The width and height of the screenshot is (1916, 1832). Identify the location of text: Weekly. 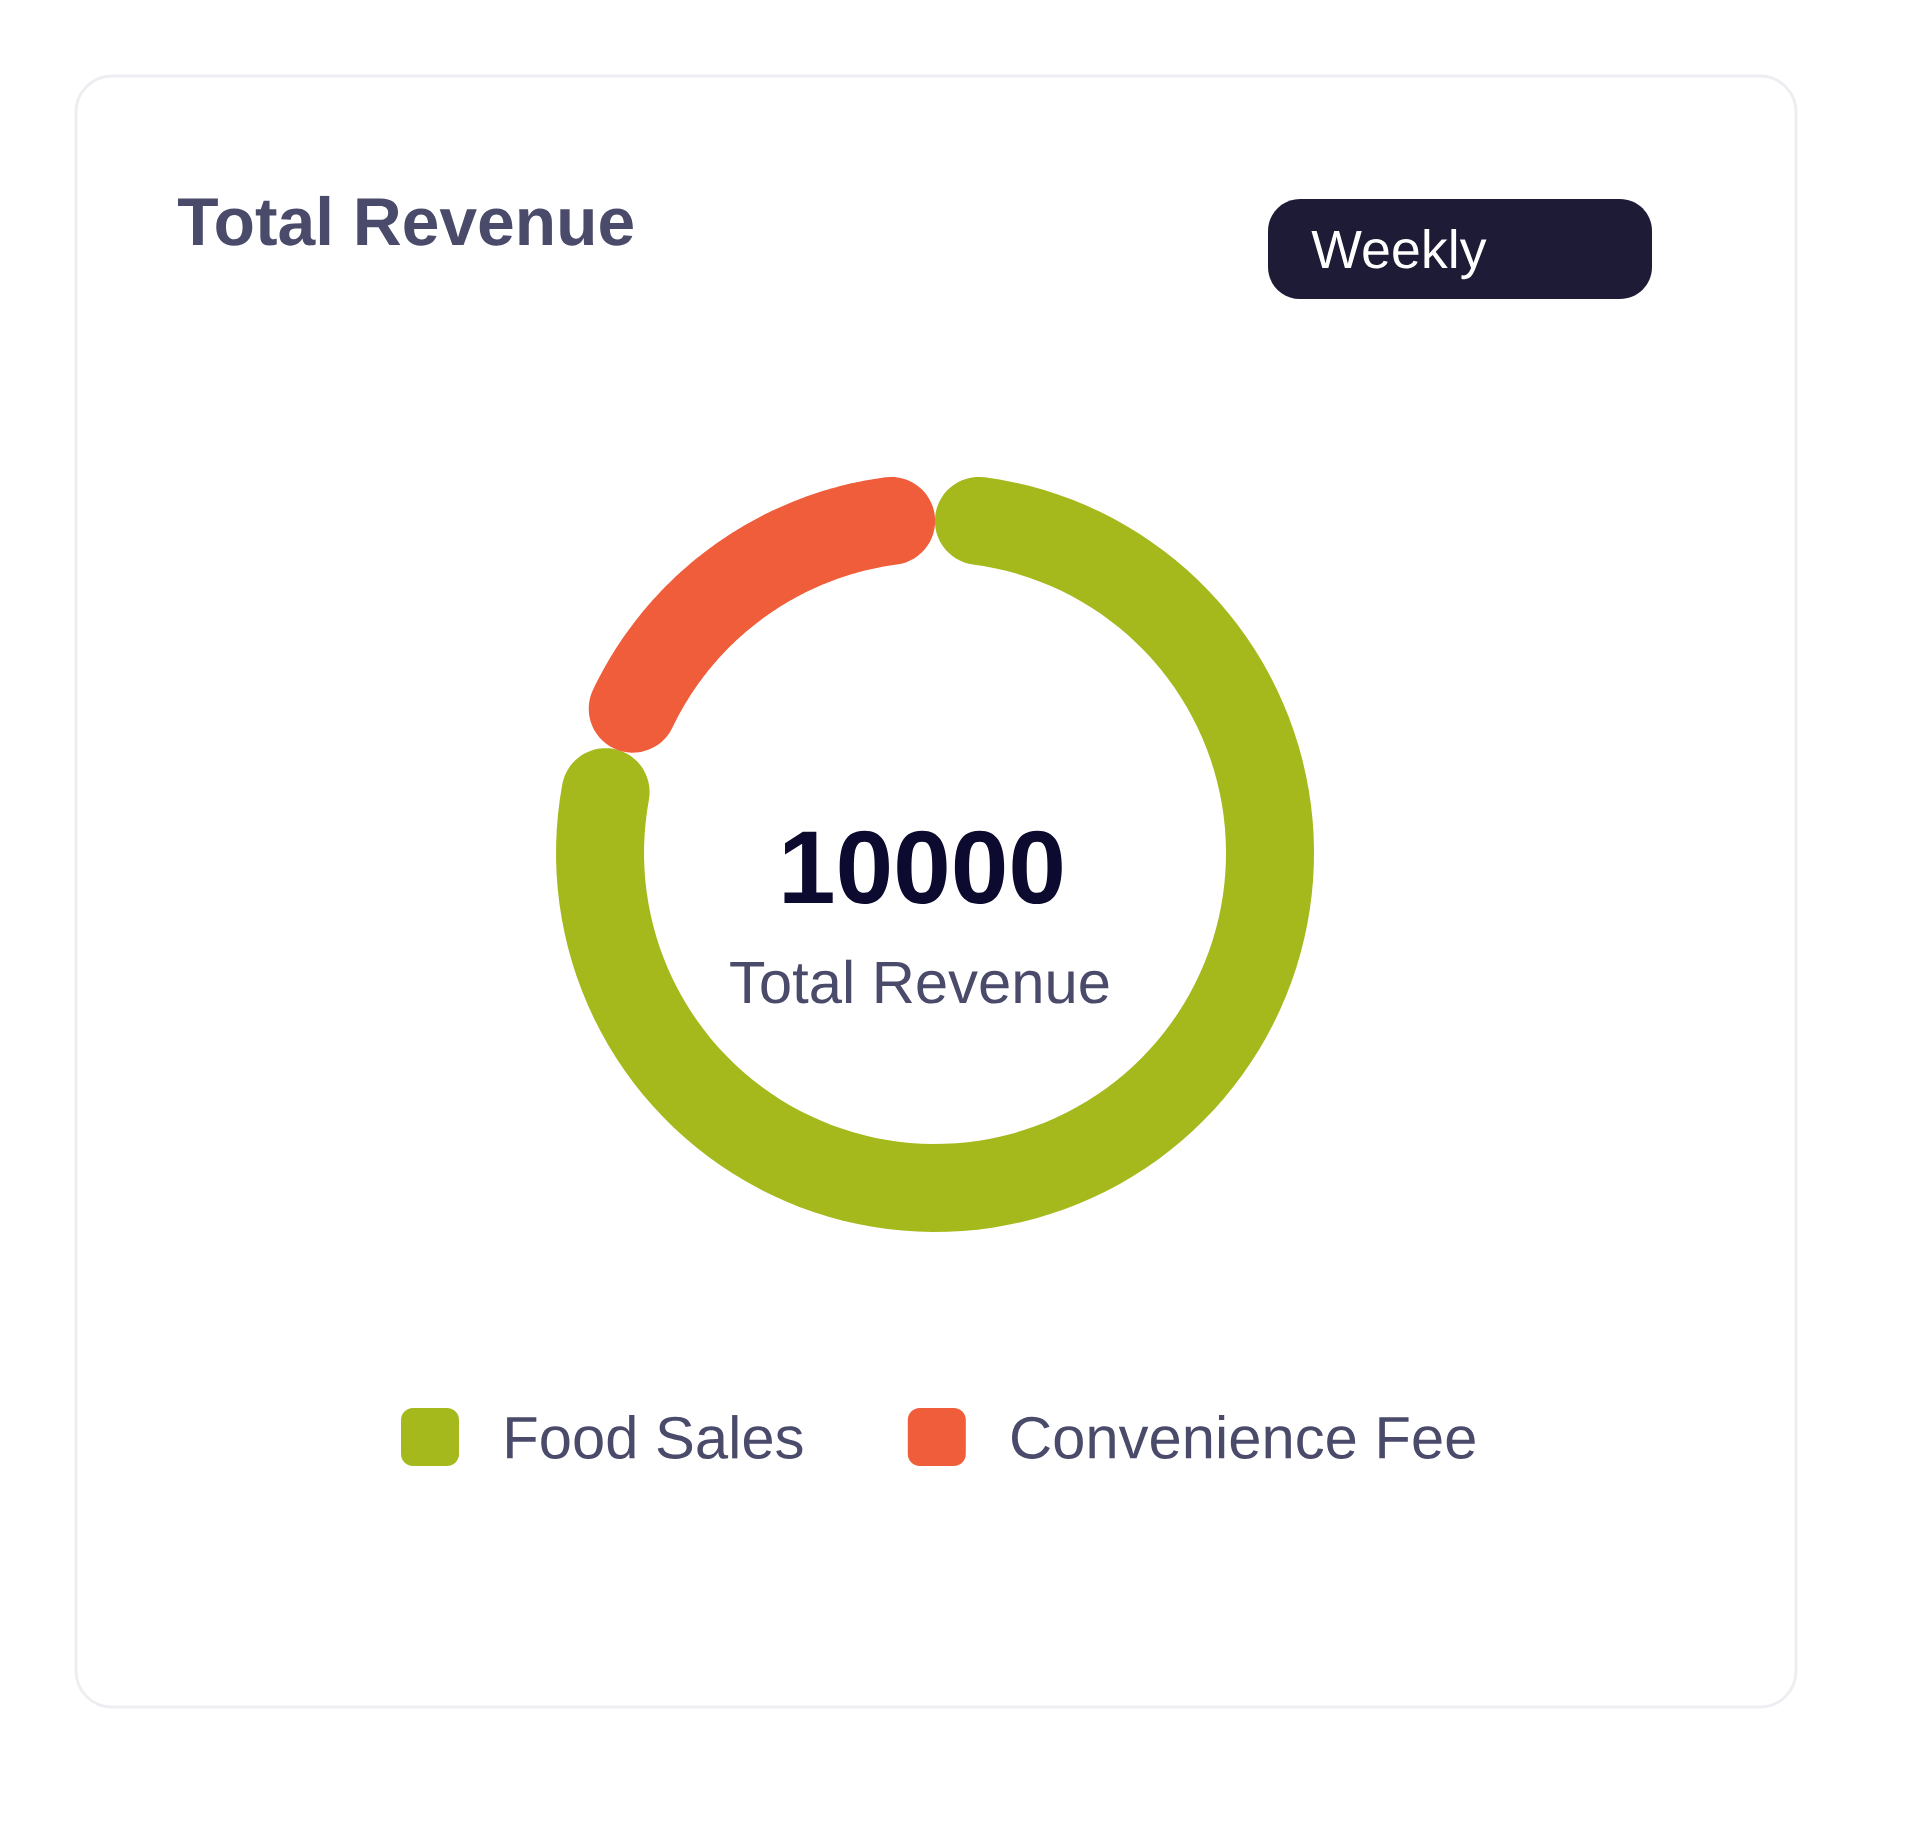
(1399, 254).